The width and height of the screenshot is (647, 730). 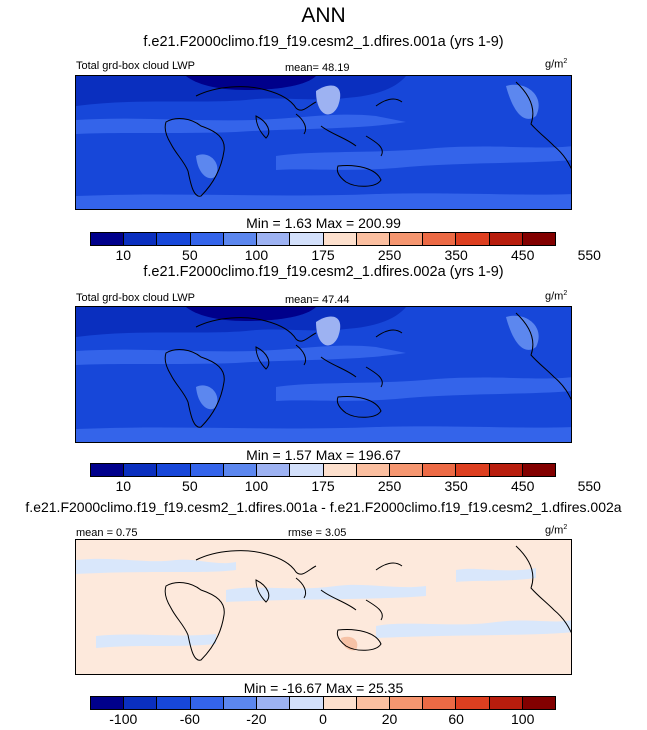 What do you see at coordinates (256, 719) in the screenshot?
I see `colorbar-tick-label: -20` at bounding box center [256, 719].